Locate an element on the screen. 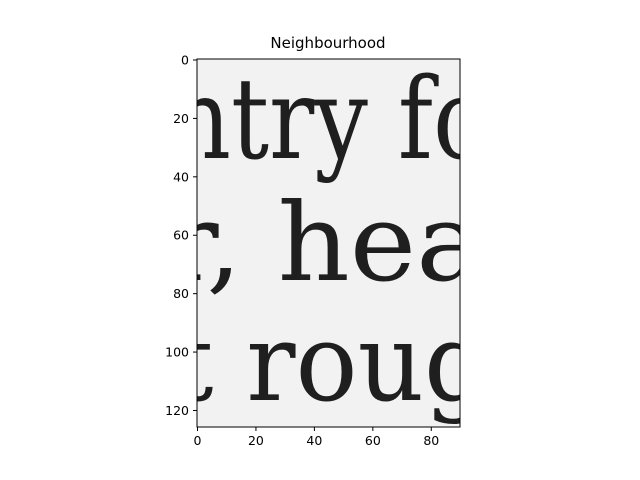  x-tick-label: 40 is located at coordinates (314, 440).